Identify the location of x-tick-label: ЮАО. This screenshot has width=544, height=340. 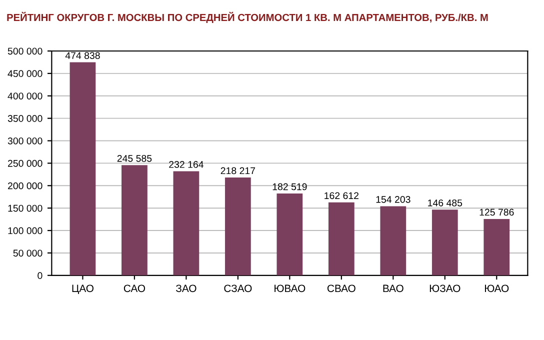
(496, 288).